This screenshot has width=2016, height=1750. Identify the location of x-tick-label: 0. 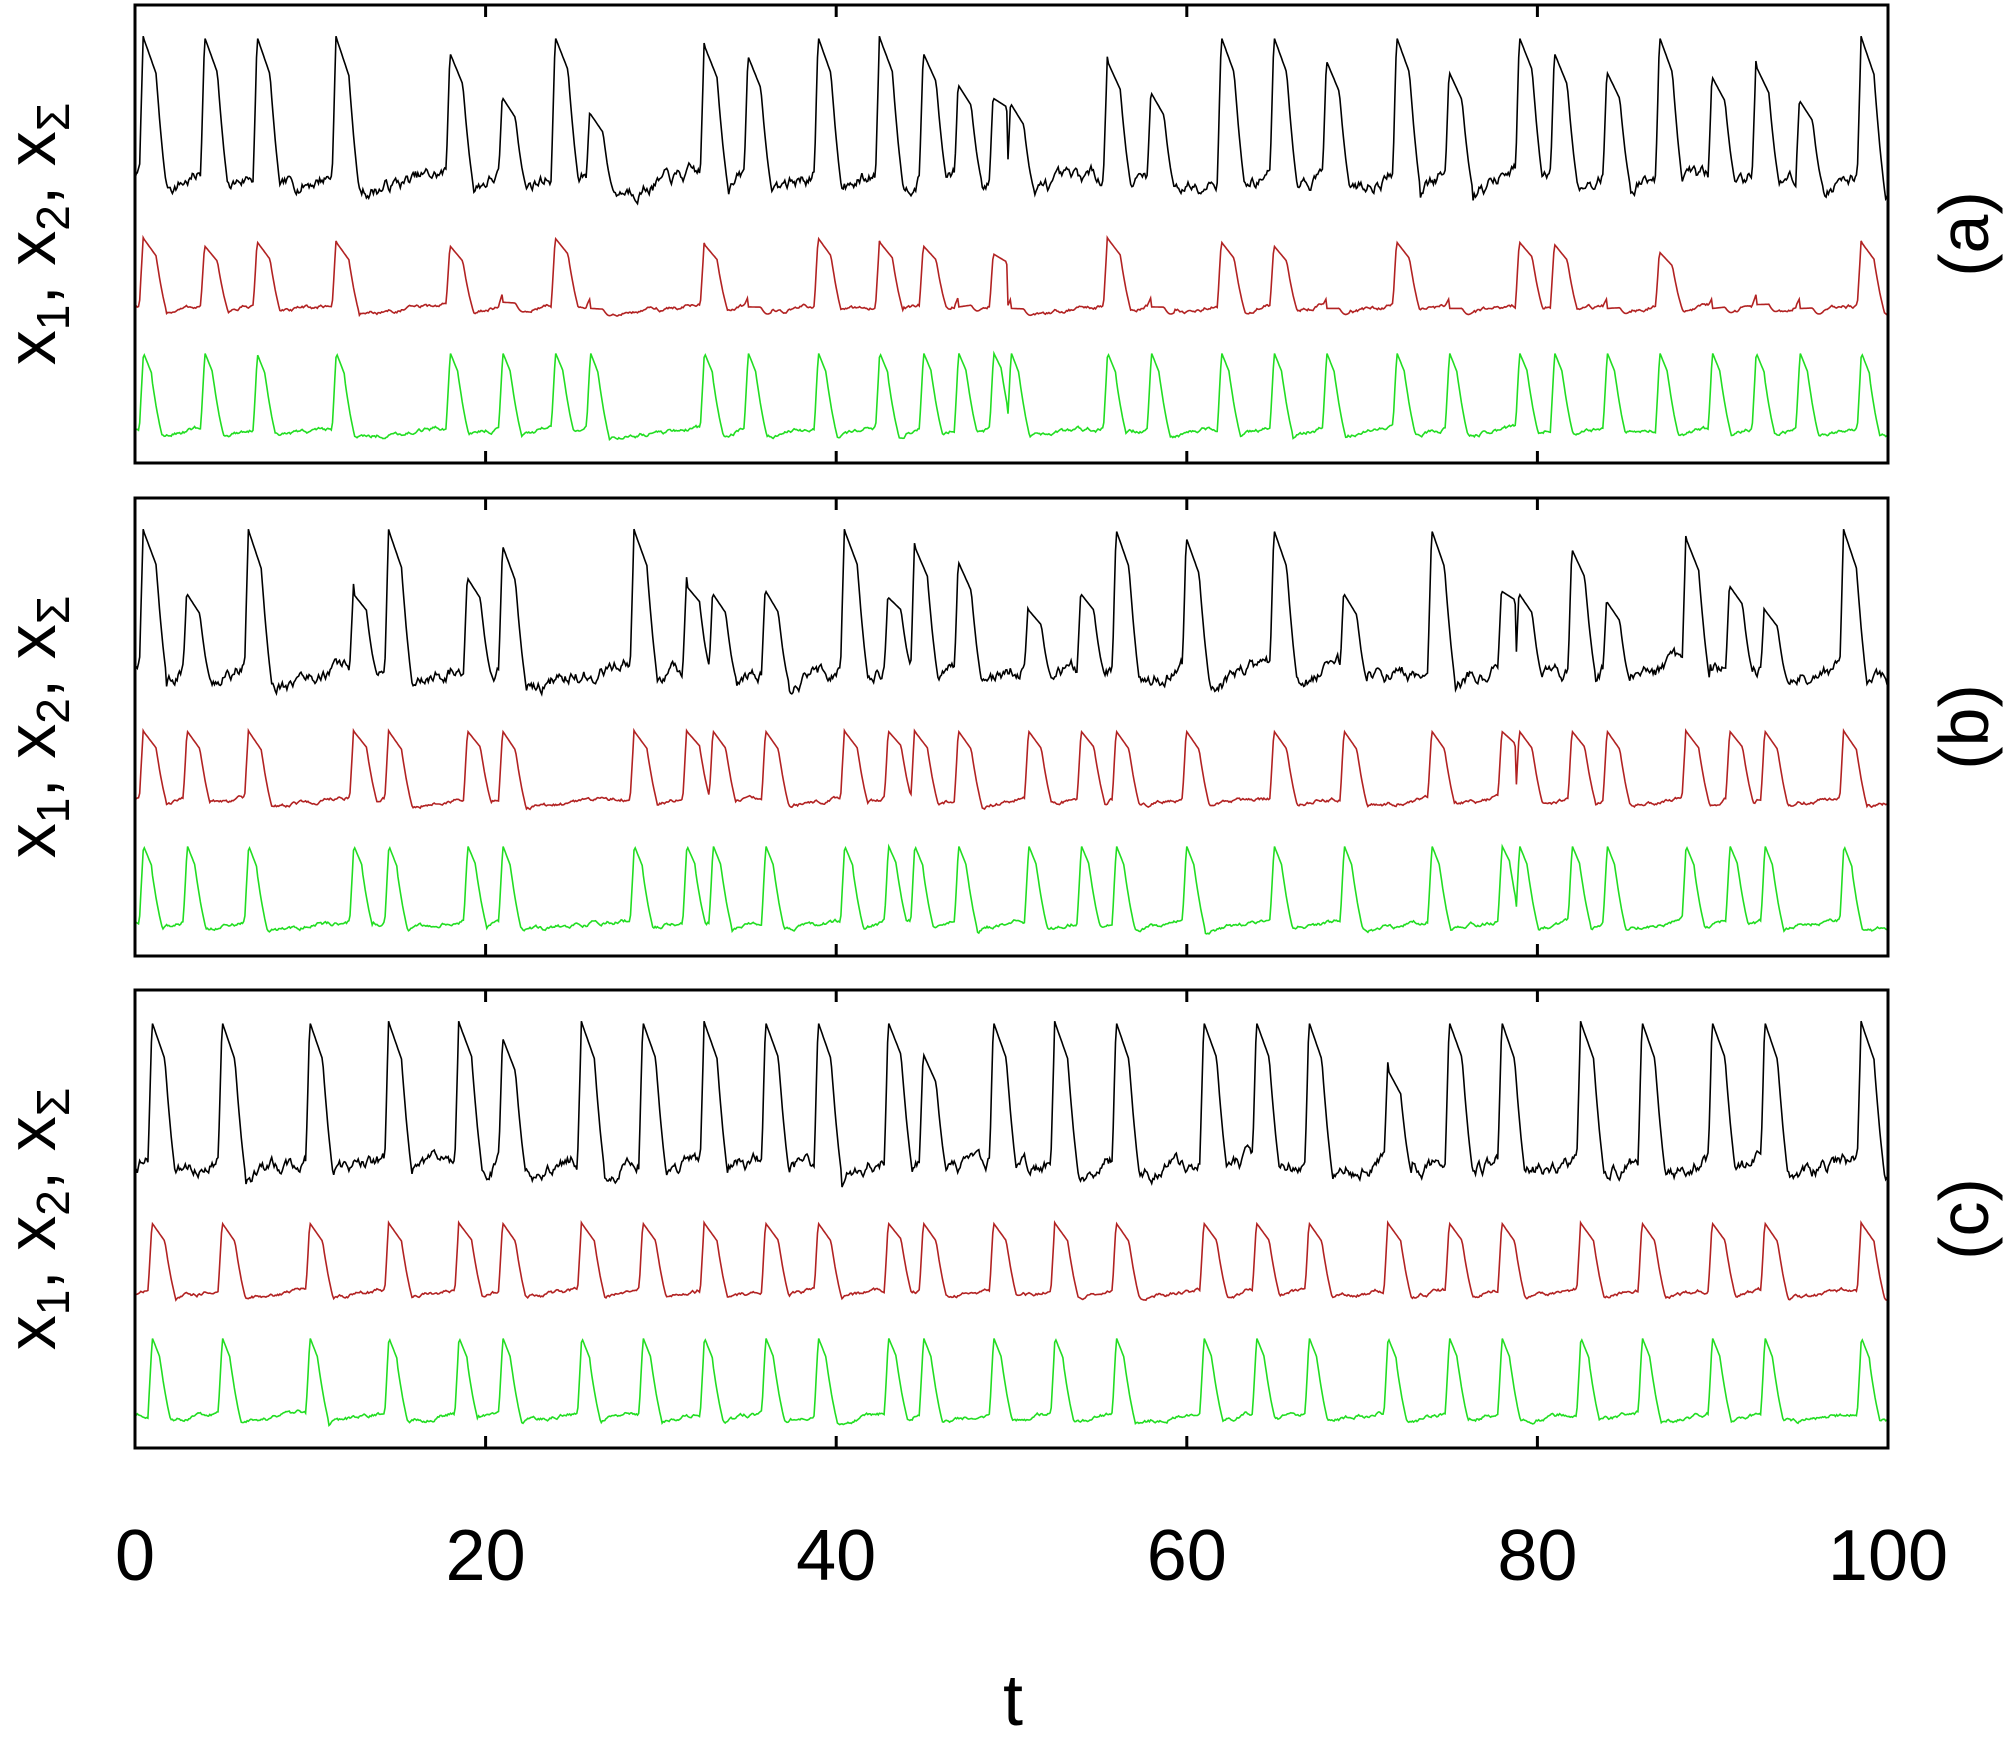
(135, 1556).